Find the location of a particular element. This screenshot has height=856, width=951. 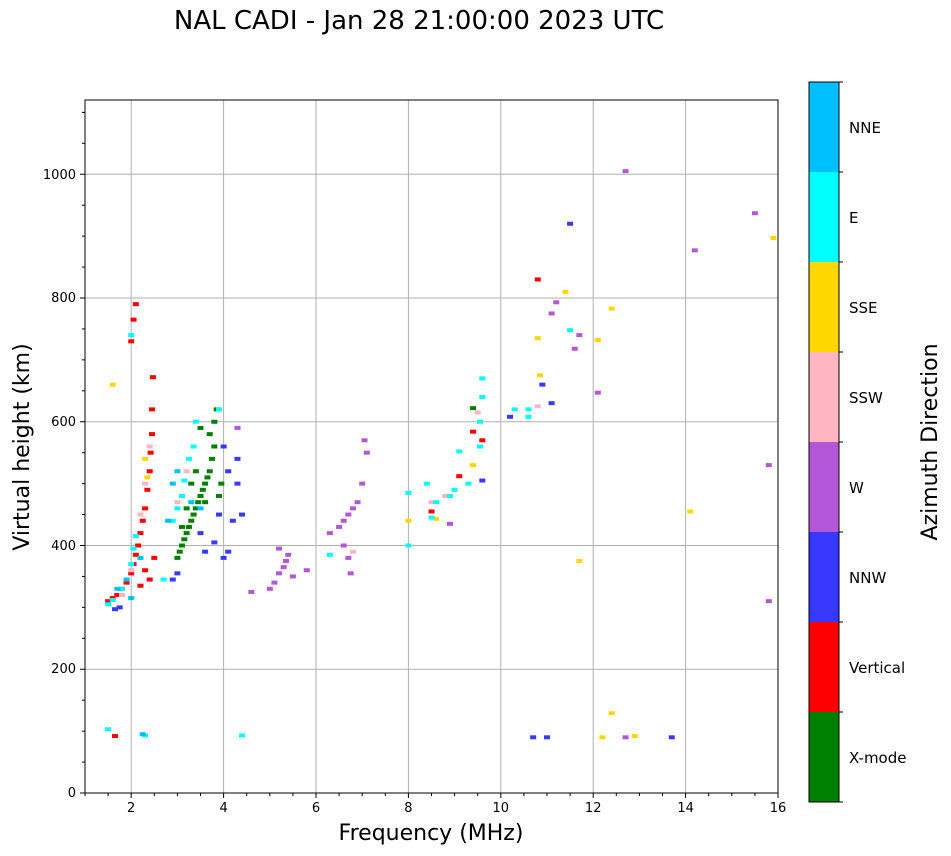

y-tick-label: 200 is located at coordinates (63, 669).